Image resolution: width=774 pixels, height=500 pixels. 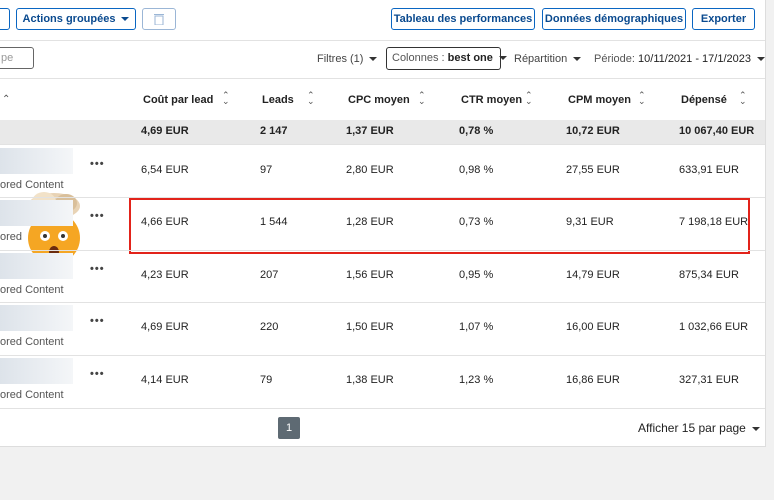 What do you see at coordinates (370, 275) in the screenshot?
I see `cell: 1,56 EUR` at bounding box center [370, 275].